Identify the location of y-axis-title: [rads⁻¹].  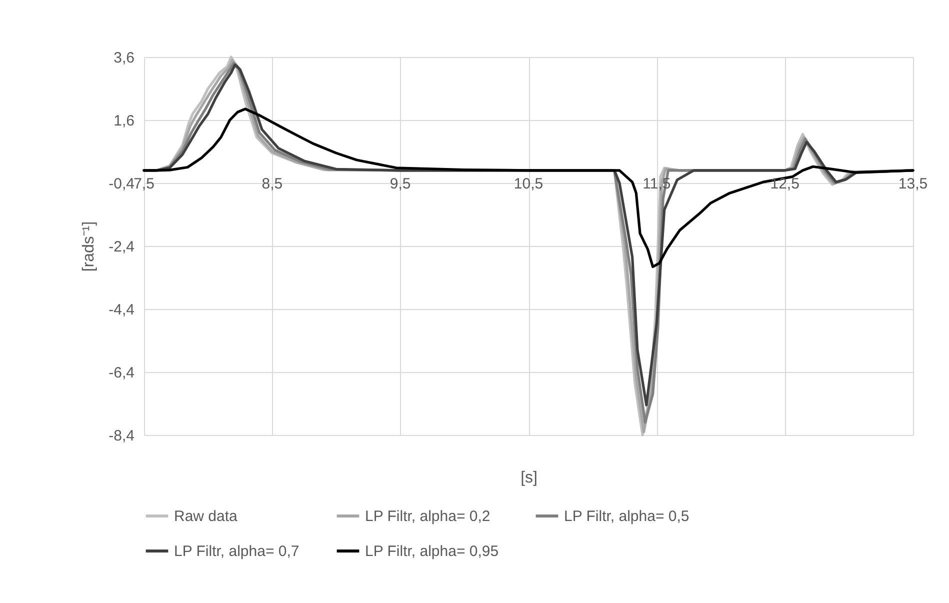
(89, 246).